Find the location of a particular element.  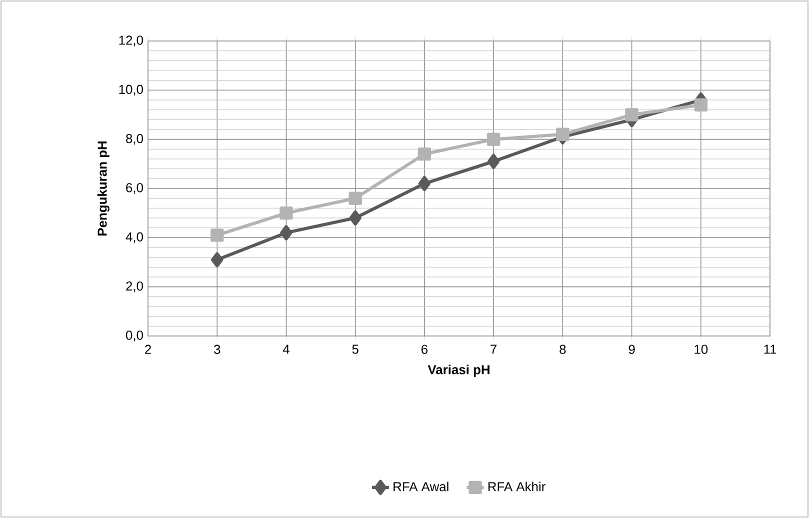

x-tick-label: 11 is located at coordinates (770, 349).